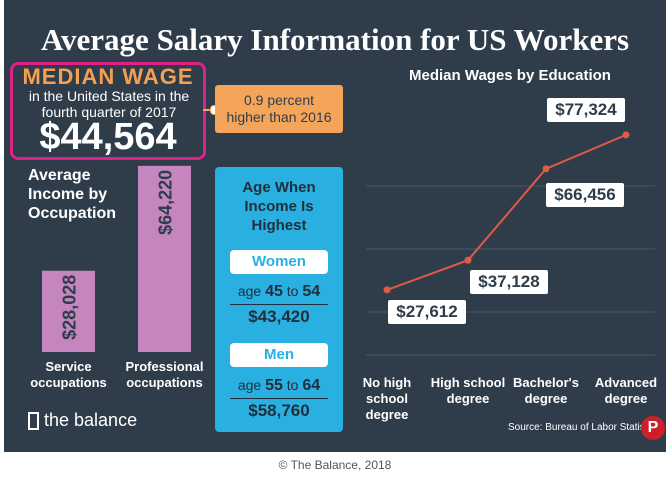 This screenshot has height=479, width=670. I want to click on value-label: $27,612, so click(427, 311).